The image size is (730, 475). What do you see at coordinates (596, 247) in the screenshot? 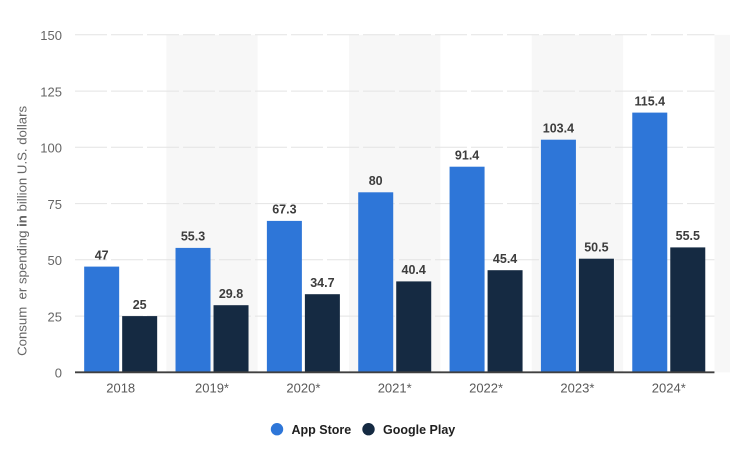
I see `svg-text: 50.5` at bounding box center [596, 247].